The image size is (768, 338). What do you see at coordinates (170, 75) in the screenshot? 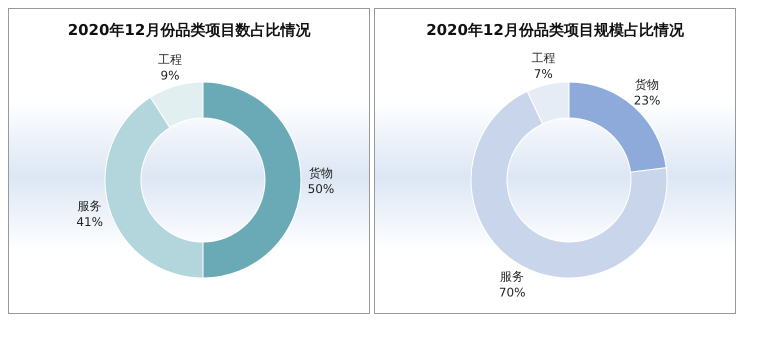
I see `data-label: 9%` at bounding box center [170, 75].